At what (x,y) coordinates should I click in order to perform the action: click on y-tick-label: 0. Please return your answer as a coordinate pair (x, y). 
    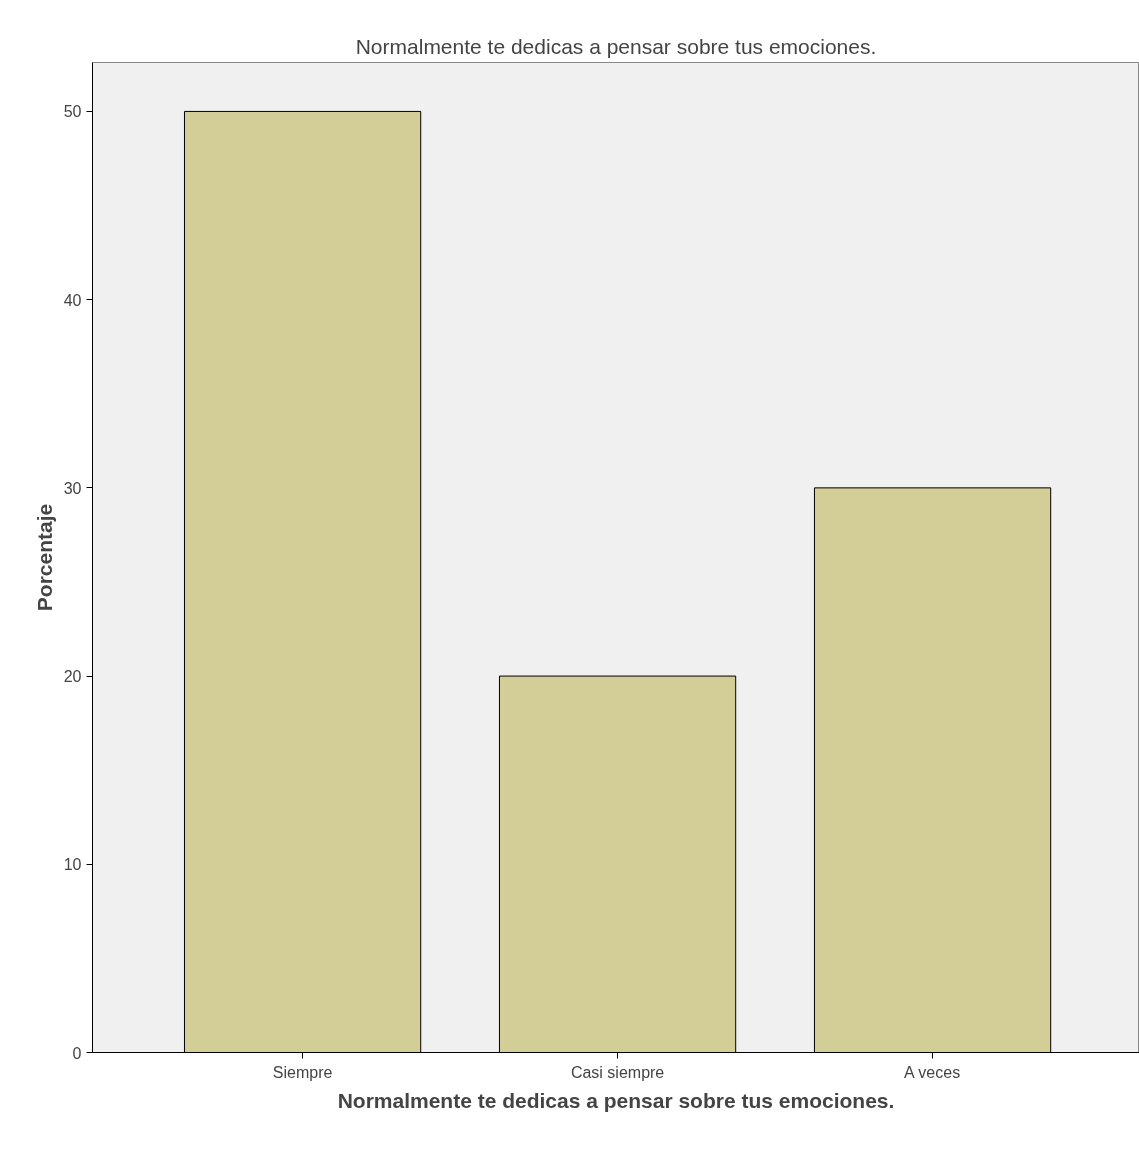
    Looking at the image, I should click on (77, 1053).